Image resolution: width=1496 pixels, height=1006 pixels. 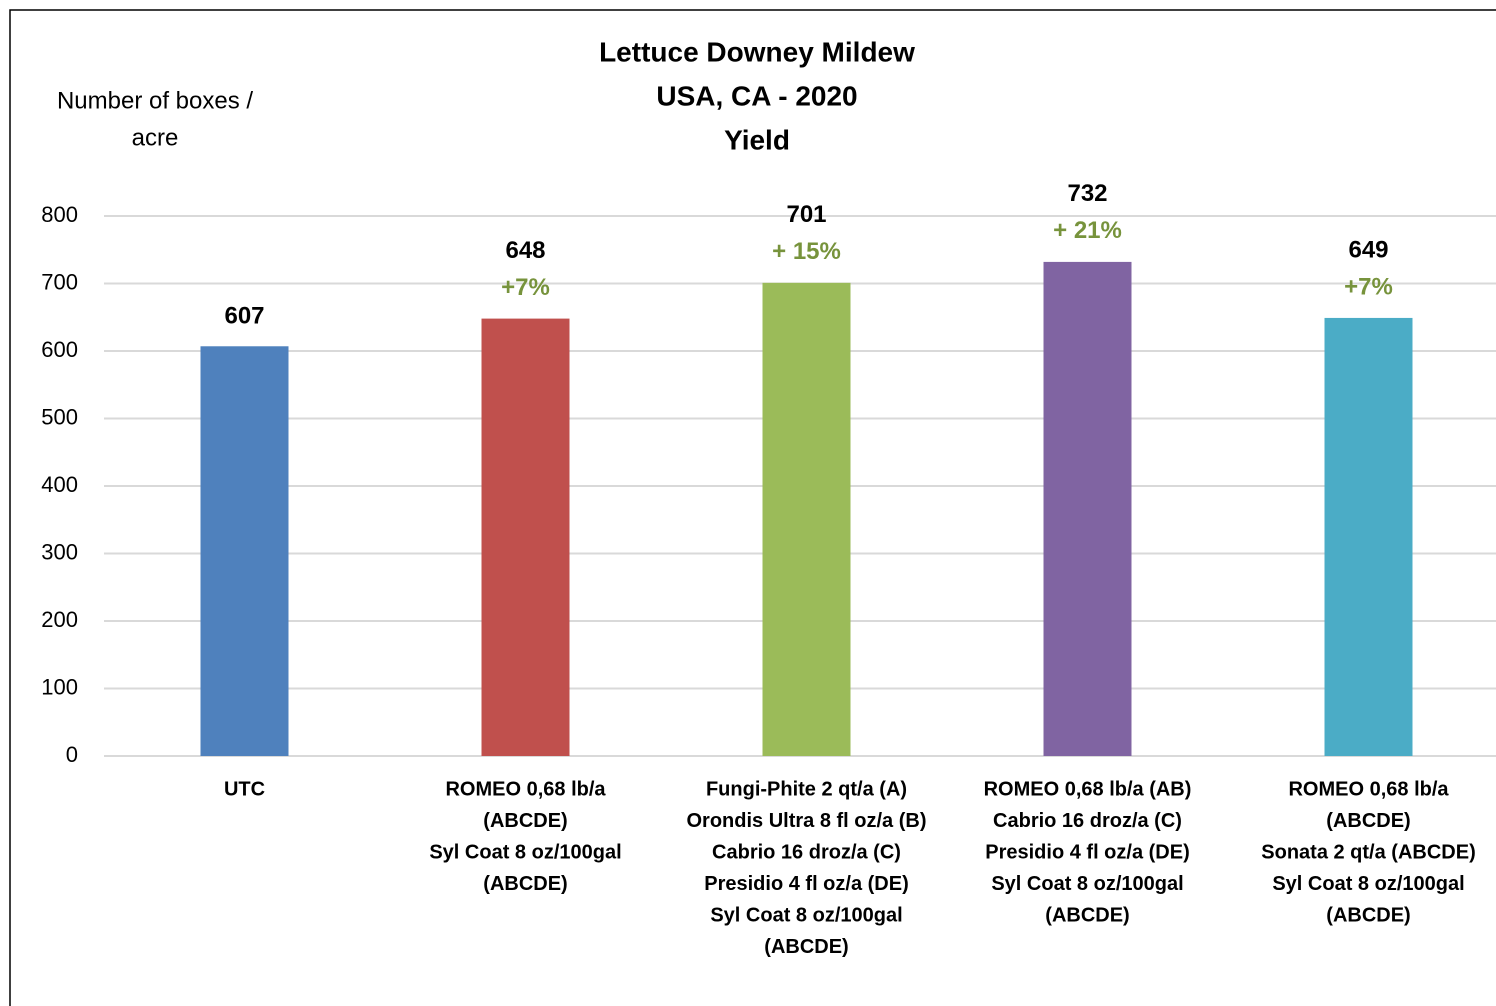 What do you see at coordinates (59, 484) in the screenshot?
I see `y-tick-label: 400` at bounding box center [59, 484].